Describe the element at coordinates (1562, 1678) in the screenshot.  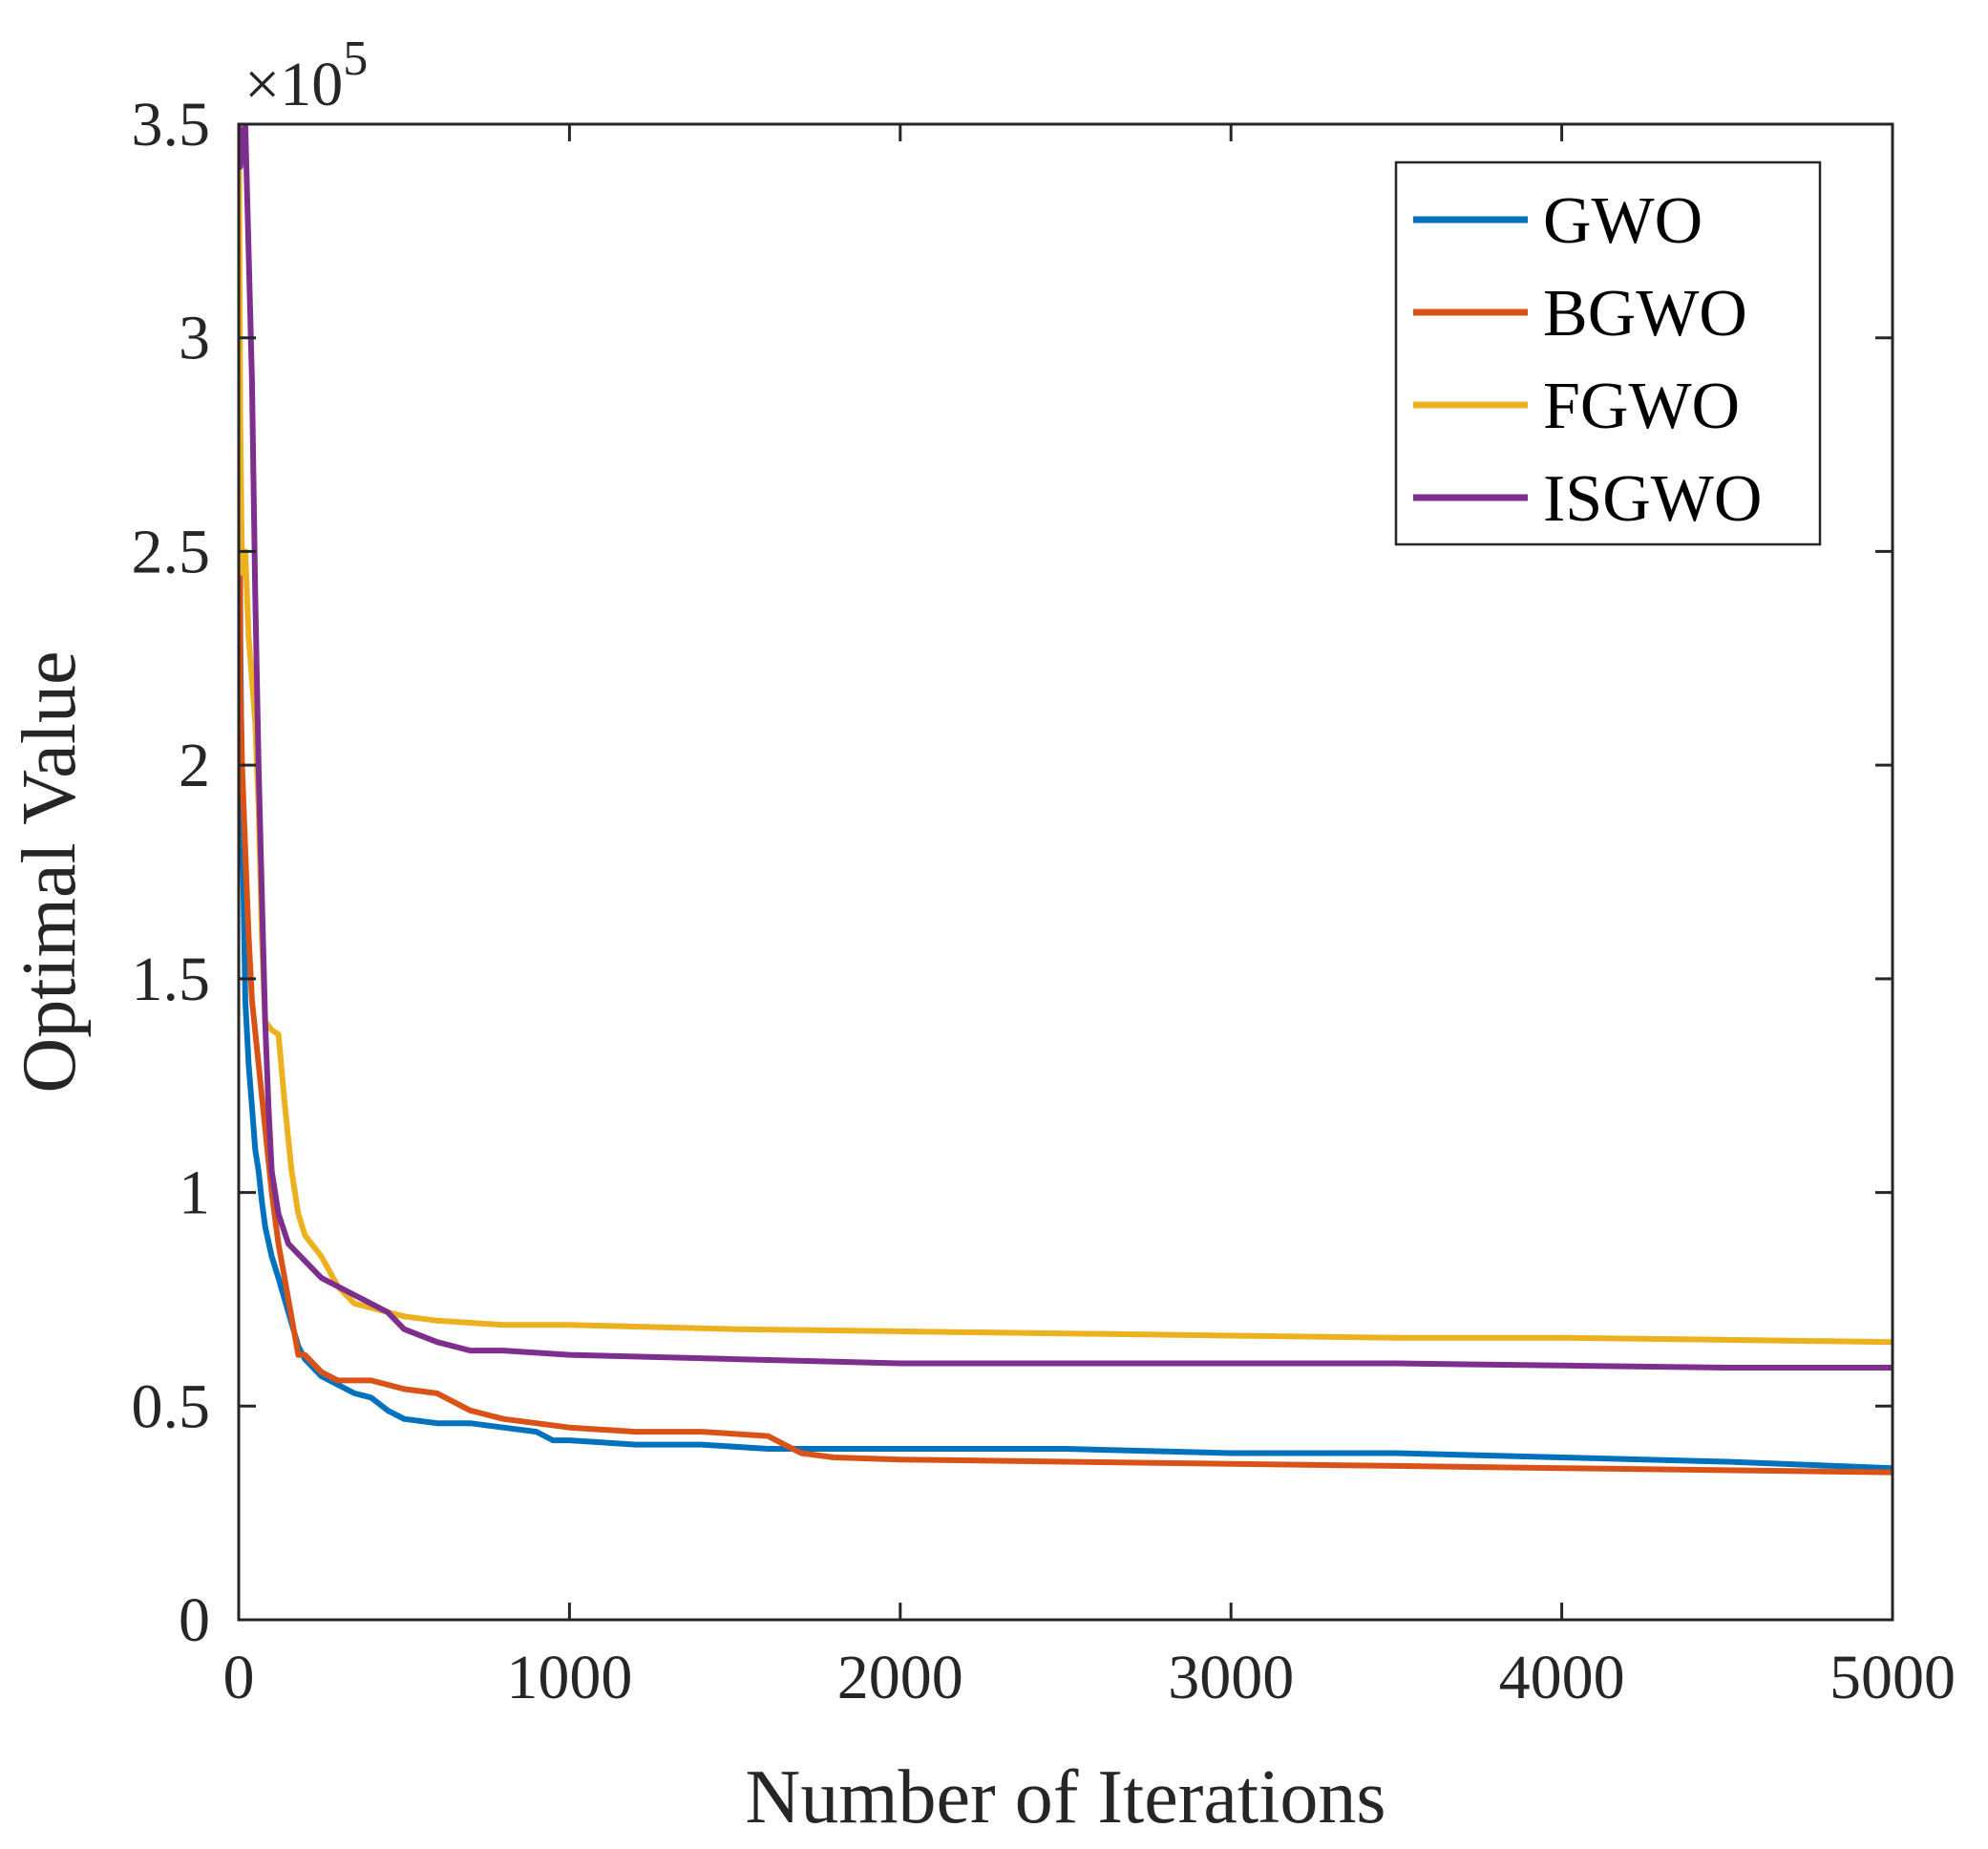
I see `x-tick-label: 4000` at that location.